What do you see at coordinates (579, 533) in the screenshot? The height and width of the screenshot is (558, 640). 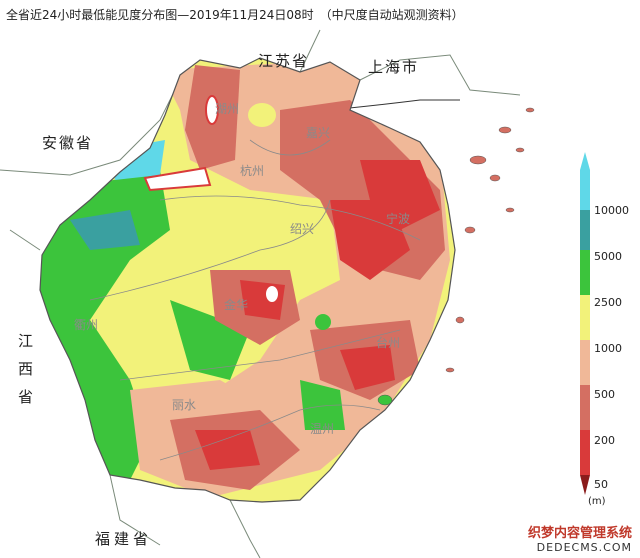 I see `watermark-line1: 织梦内容管理系统` at bounding box center [579, 533].